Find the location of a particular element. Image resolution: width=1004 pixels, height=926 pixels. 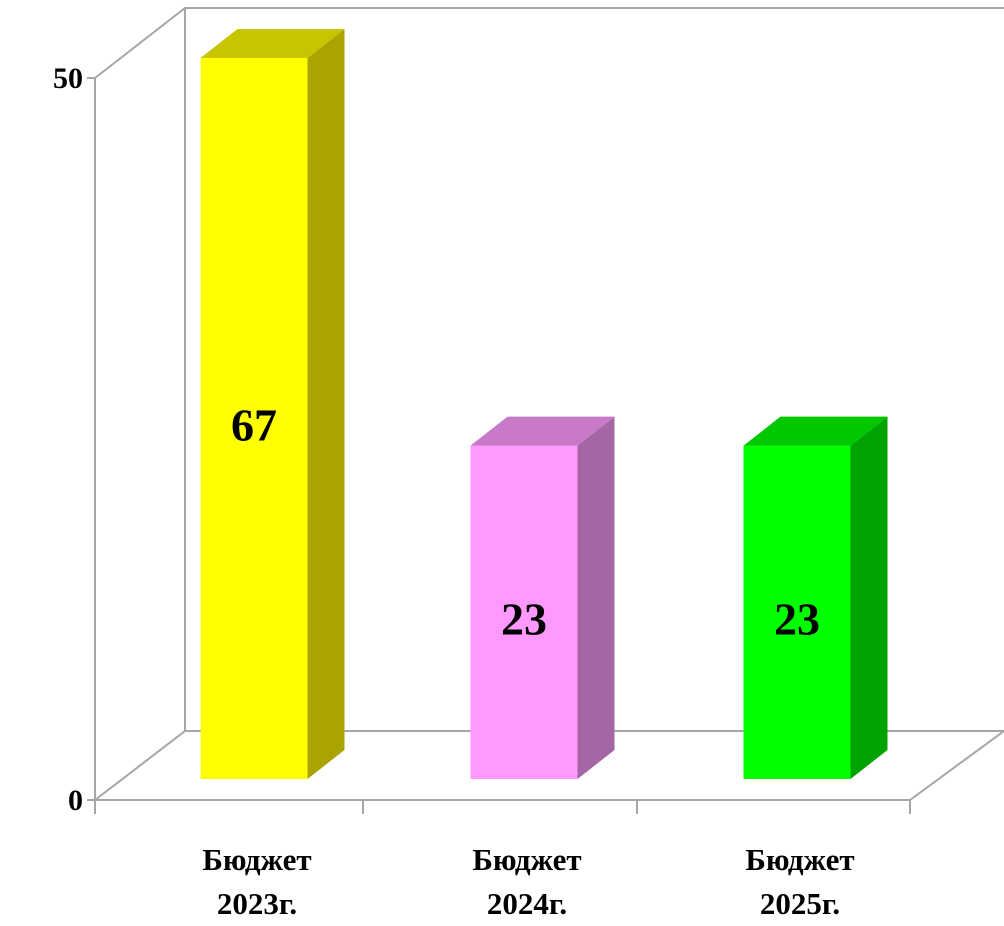

category-label-line: 2023г. is located at coordinates (257, 903).